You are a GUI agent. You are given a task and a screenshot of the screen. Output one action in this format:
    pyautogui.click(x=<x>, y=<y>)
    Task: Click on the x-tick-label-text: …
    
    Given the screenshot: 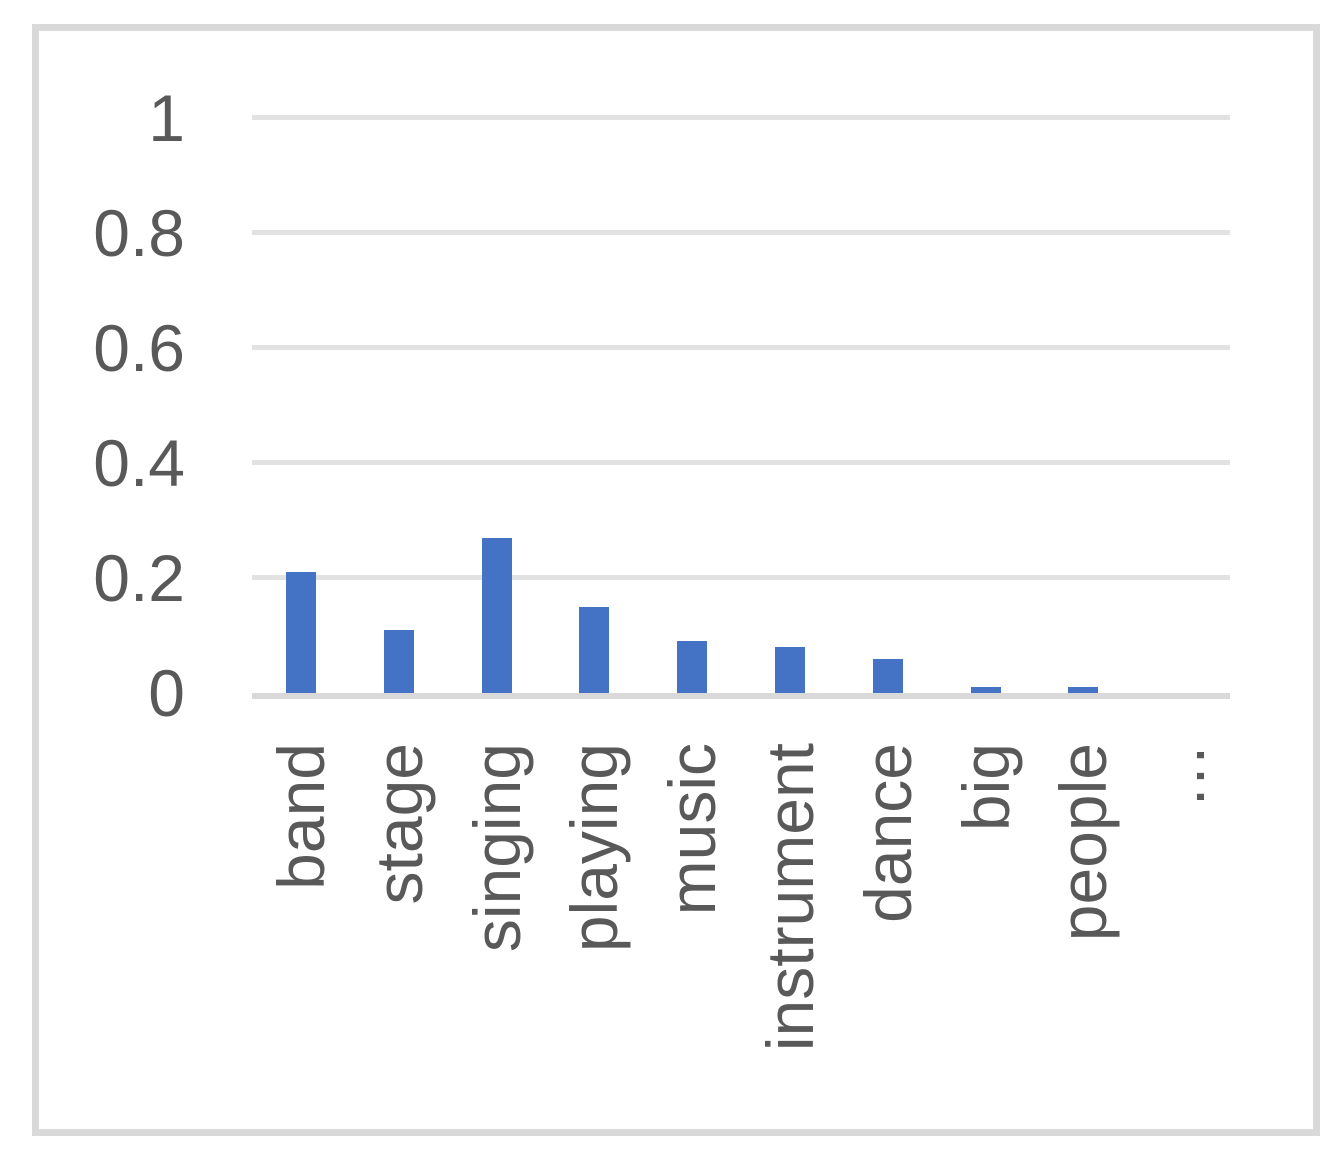 What is the action you would take?
    pyautogui.click(x=1181, y=776)
    